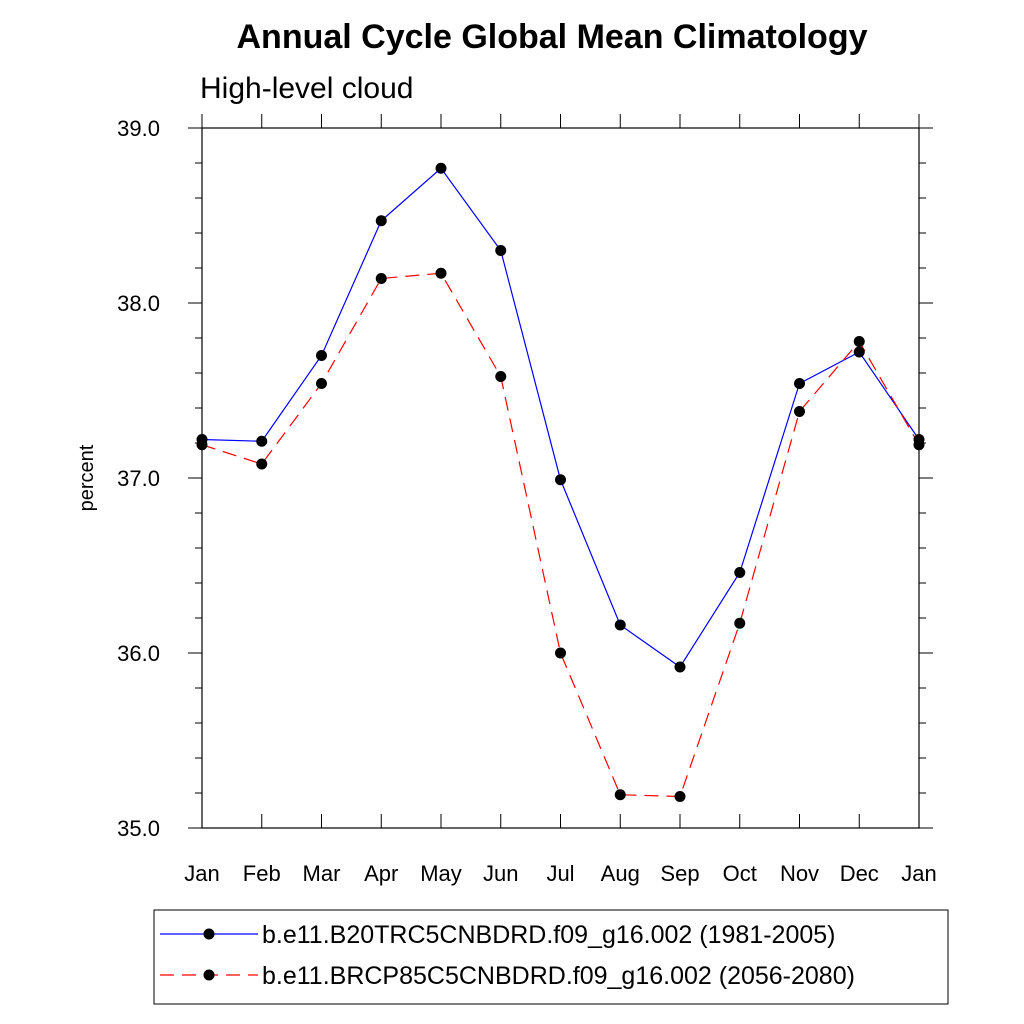 Image resolution: width=1024 pixels, height=1024 pixels. Describe the element at coordinates (620, 873) in the screenshot. I see `x-tick-label: Aug` at that location.